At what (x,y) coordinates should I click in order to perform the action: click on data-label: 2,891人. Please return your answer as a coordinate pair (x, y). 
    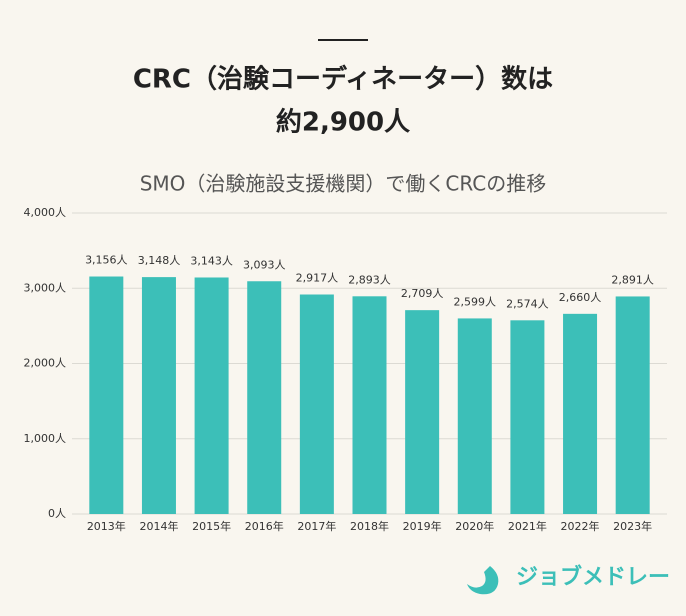
    Looking at the image, I should click on (632, 279).